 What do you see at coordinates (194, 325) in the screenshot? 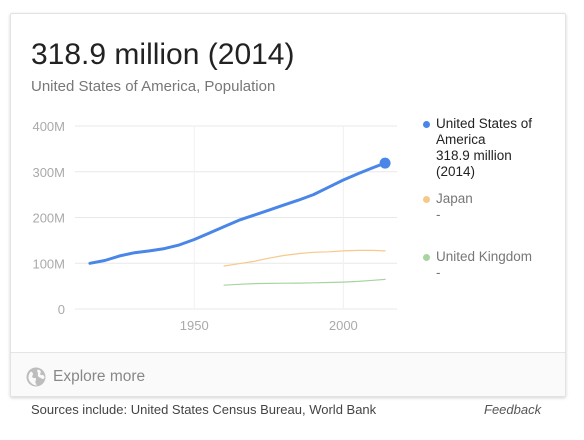
I see `x-tick-label: 1950` at bounding box center [194, 325].